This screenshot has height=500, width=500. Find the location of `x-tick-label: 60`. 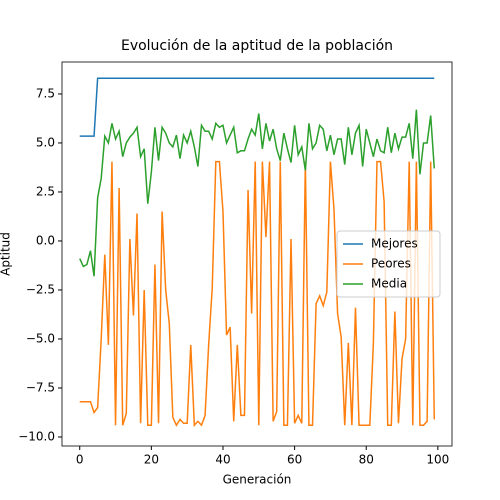

x-tick-label: 60 is located at coordinates (294, 460).